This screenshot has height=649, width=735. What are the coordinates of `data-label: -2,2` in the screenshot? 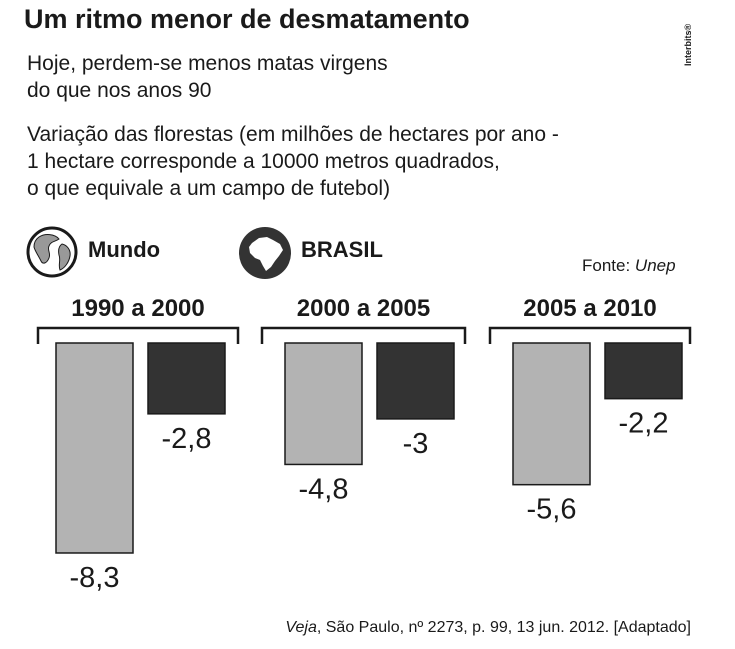 It's located at (644, 424).